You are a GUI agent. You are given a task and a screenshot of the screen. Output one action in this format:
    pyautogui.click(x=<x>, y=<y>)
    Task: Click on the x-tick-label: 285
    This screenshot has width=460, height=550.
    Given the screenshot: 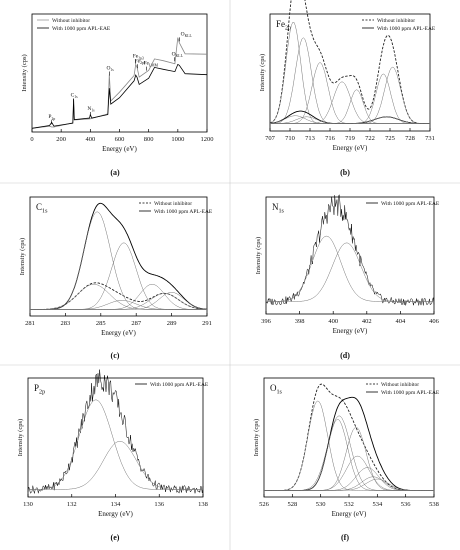 What is the action you would take?
    pyautogui.click(x=101, y=323)
    